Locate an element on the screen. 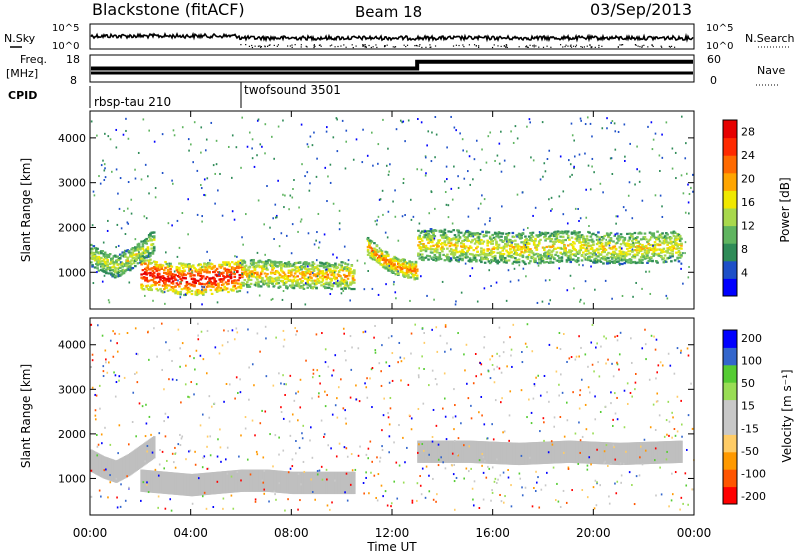  power-colorbar-tick: 20 is located at coordinates (748, 179).